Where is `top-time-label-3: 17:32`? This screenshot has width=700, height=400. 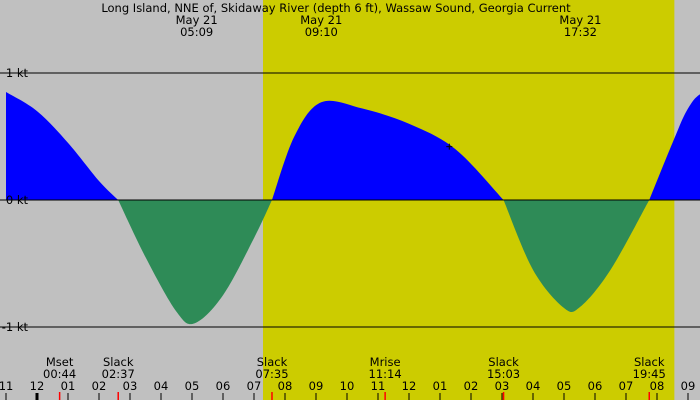
top-time-label-3: 17:32 is located at coordinates (580, 32).